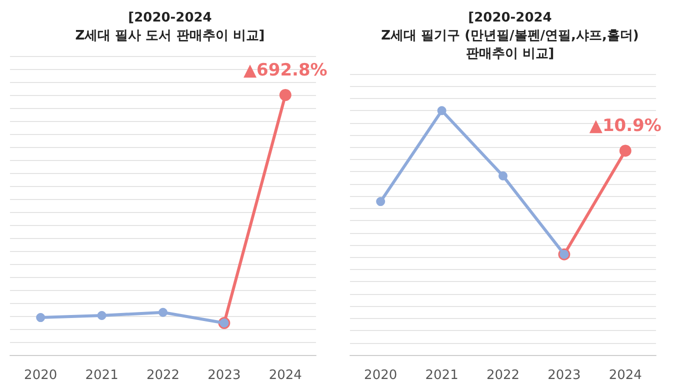 This screenshot has height=391, width=680. I want to click on chart-title: [2020-2024 Z세대 필사 도서 판매추이 비교], so click(170, 27).